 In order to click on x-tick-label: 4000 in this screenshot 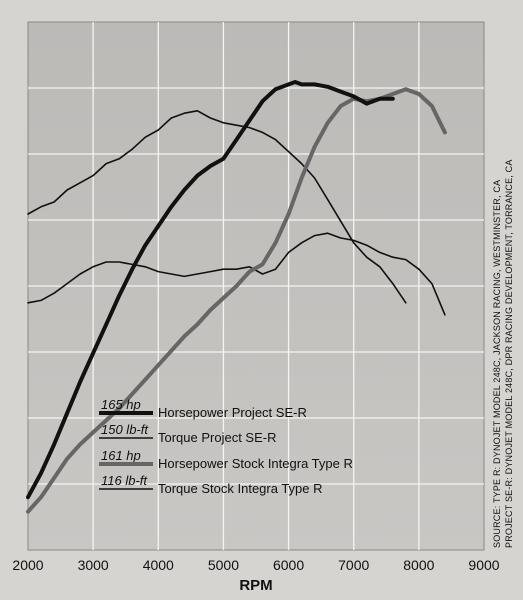, I will do `click(158, 565)`.